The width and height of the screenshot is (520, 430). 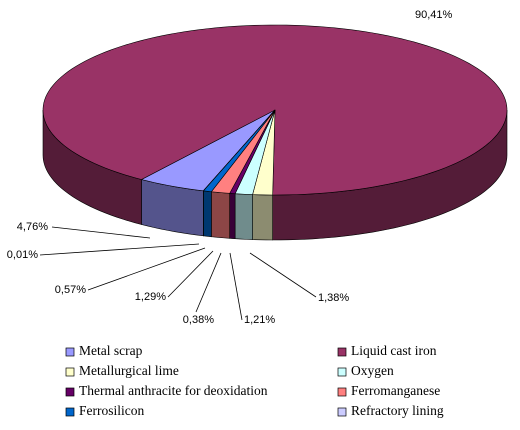 I want to click on legend-label: Refractory lining, so click(x=397, y=410).